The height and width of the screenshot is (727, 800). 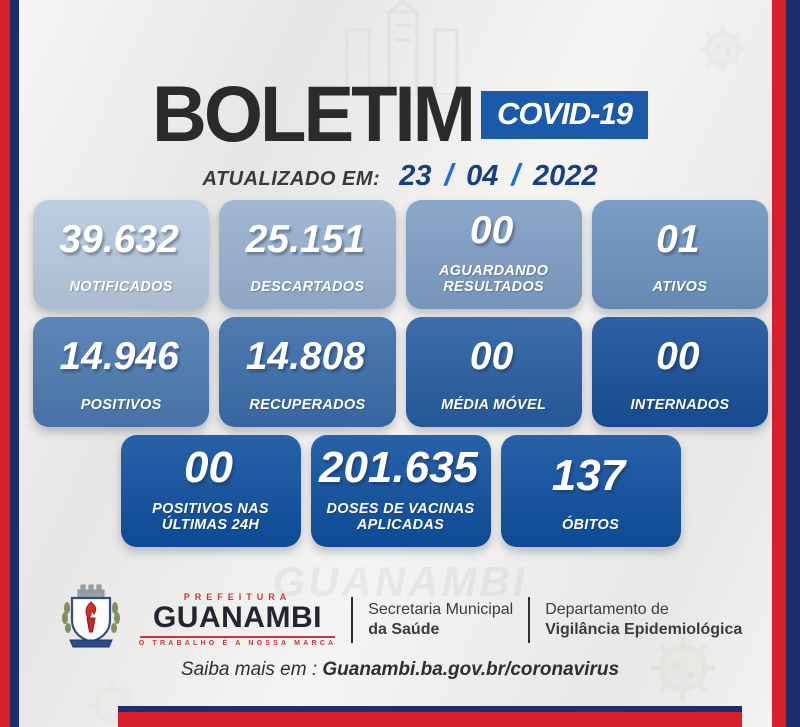 What do you see at coordinates (121, 405) in the screenshot?
I see `stat-label: POSITIVOS` at bounding box center [121, 405].